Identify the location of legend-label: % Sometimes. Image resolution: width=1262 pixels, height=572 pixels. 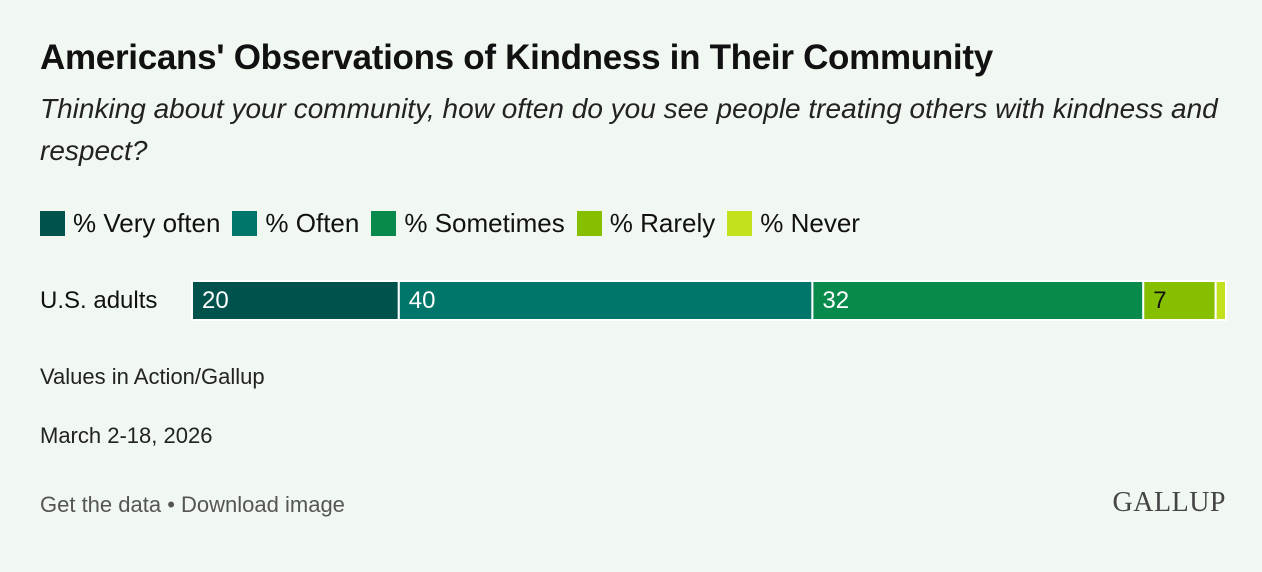
(484, 223).